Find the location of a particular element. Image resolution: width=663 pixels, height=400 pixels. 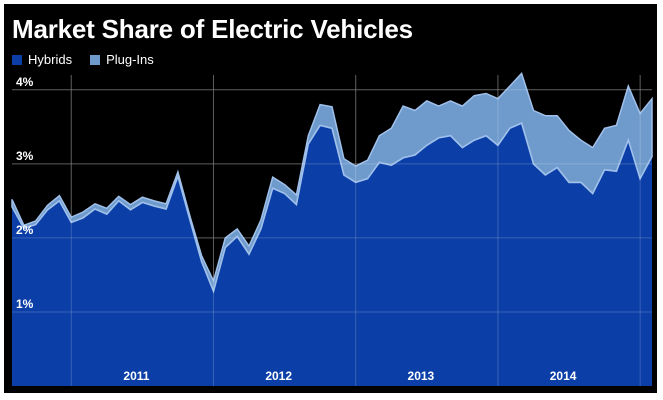

legend-item-plugins: Plug-Ins is located at coordinates (122, 59).